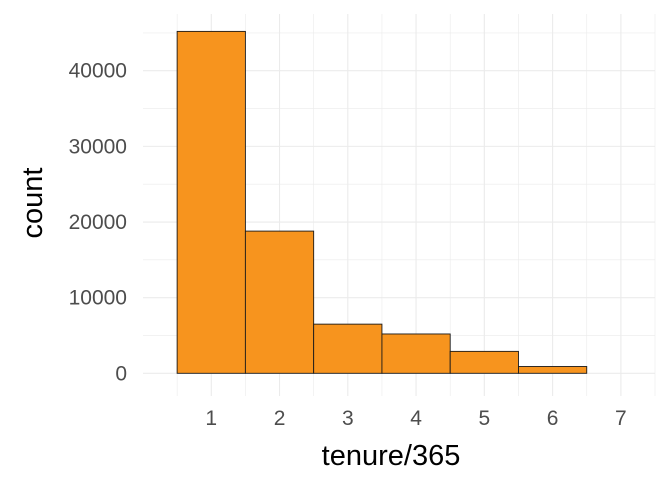  What do you see at coordinates (33, 203) in the screenshot?
I see `y-axis-title: count` at bounding box center [33, 203].